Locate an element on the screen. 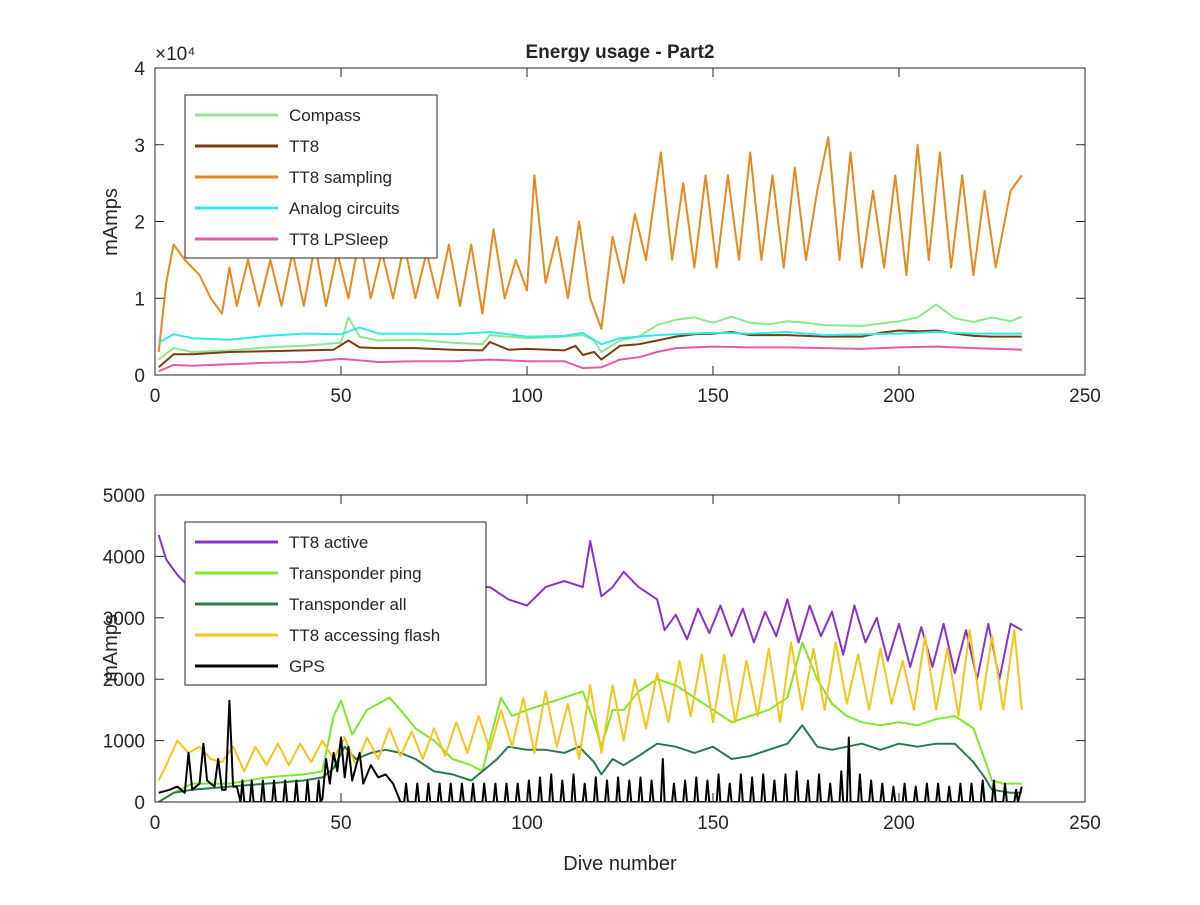 Image resolution: width=1200 pixels, height=905 pixels. y-tick-label: 5000 is located at coordinates (124, 496).